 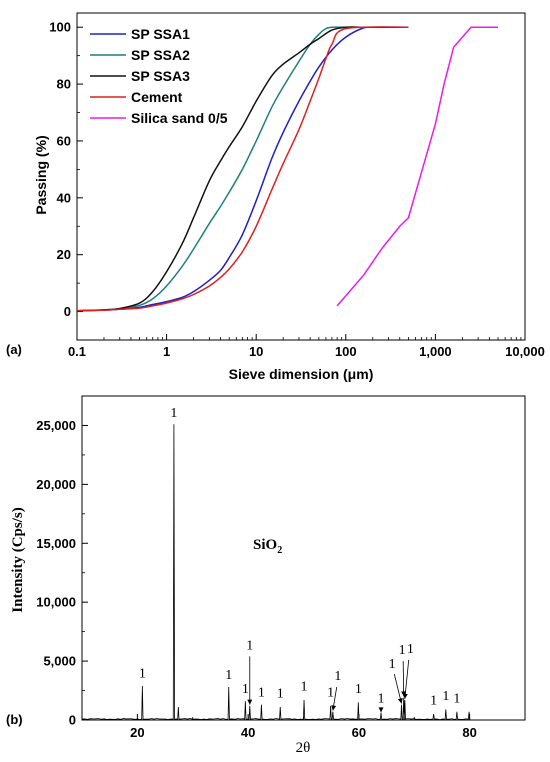 I want to click on y-tick-label-20-000: 20,000, so click(x=56, y=484).